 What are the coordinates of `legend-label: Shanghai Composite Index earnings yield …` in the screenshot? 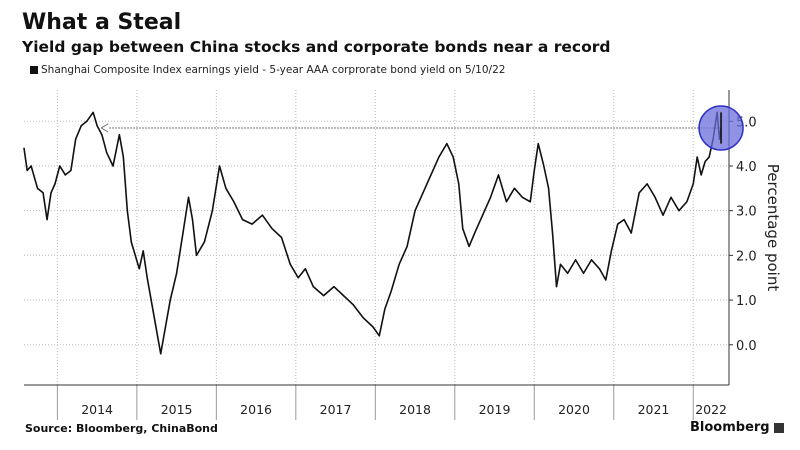 It's located at (273, 70).